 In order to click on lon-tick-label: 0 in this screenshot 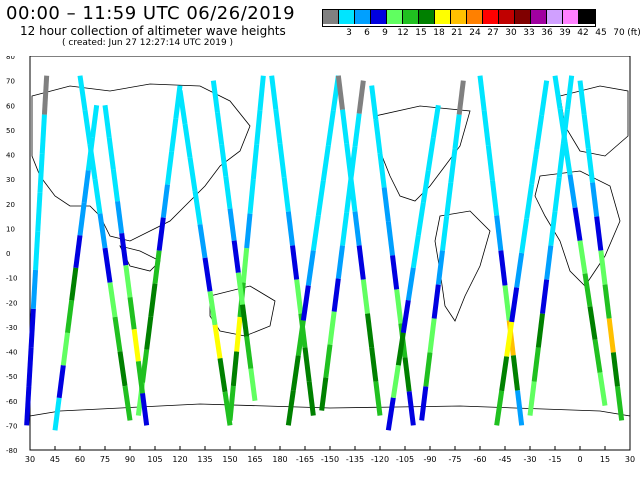, I will do `click(579, 459)`.